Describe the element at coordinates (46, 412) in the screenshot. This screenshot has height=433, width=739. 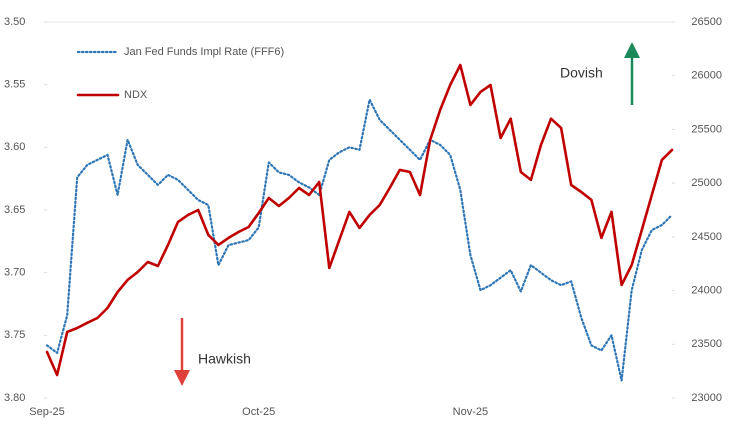
I see `x-tick-label: Sep-25` at that location.